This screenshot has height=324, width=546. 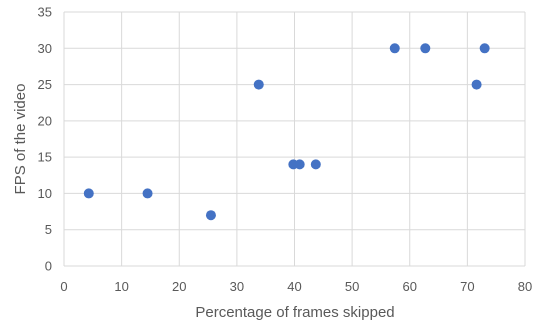 What do you see at coordinates (45, 157) in the screenshot?
I see `y-tick-label: 15` at bounding box center [45, 157].